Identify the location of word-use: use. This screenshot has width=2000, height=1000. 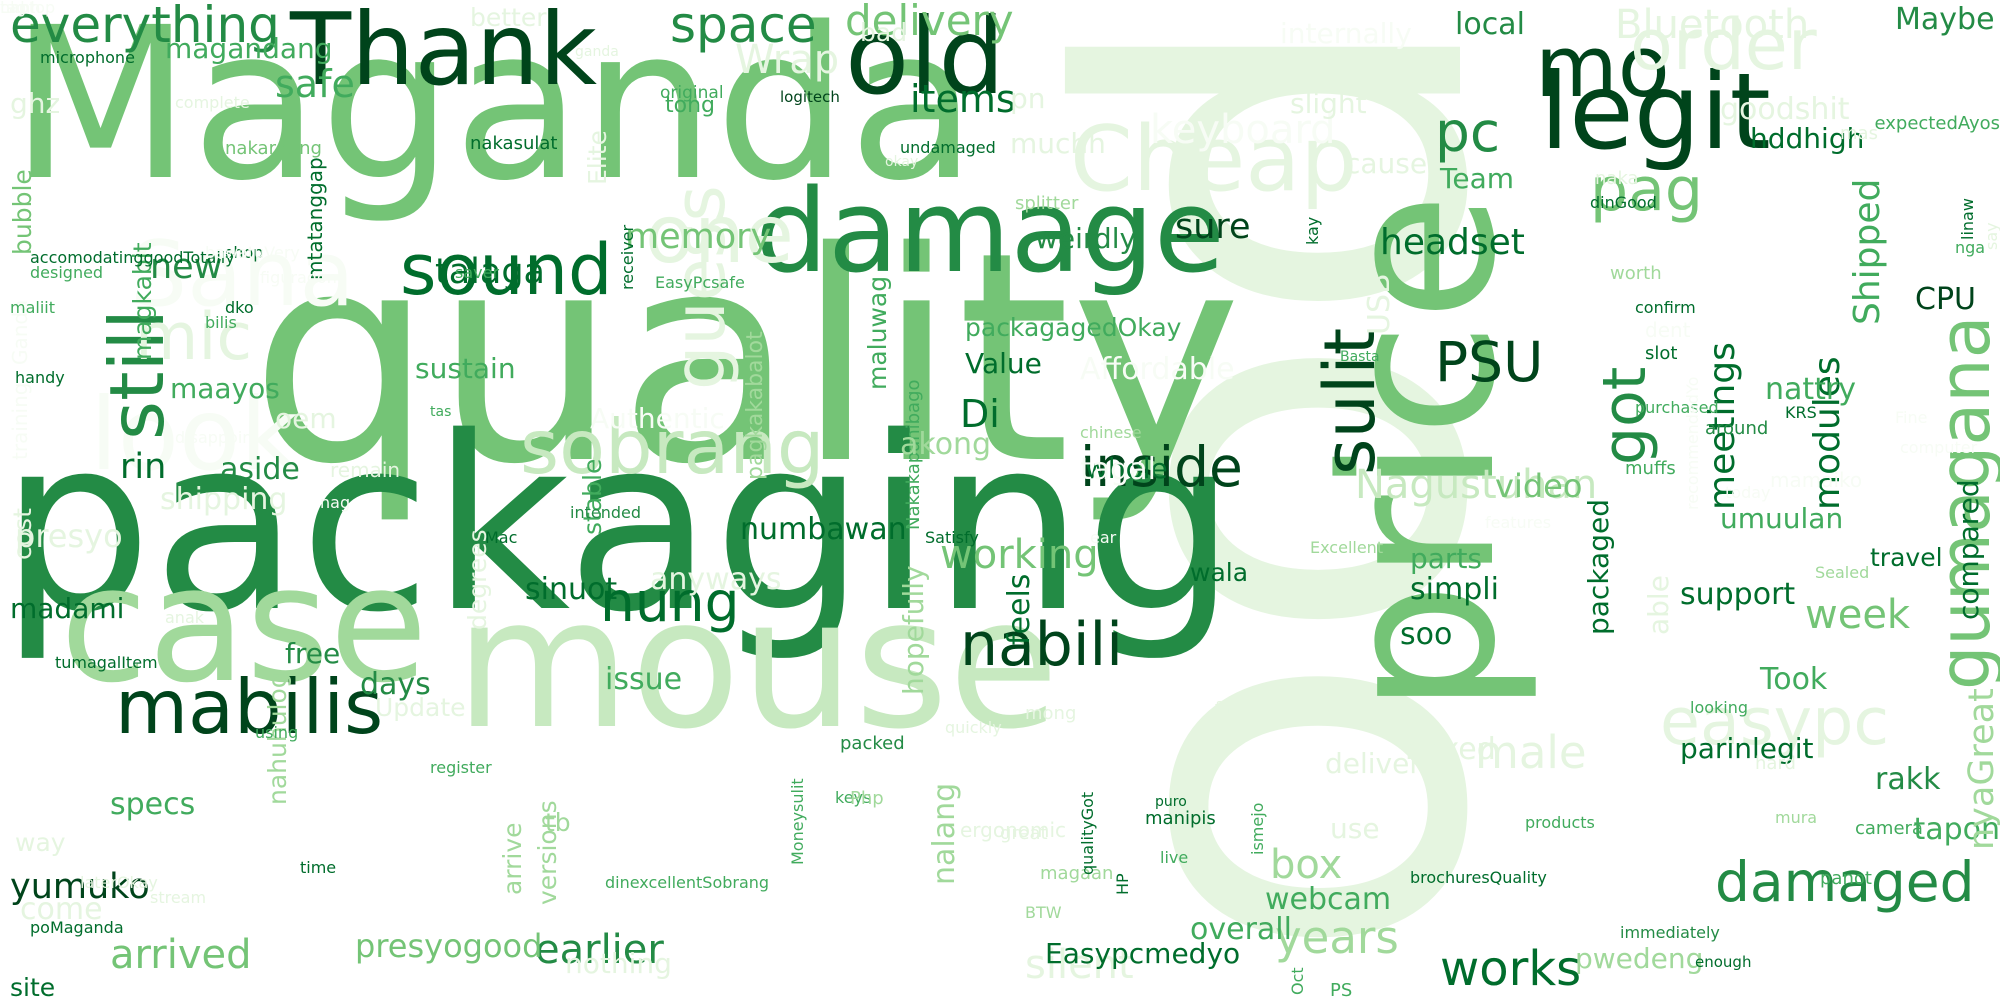
(1355, 828).